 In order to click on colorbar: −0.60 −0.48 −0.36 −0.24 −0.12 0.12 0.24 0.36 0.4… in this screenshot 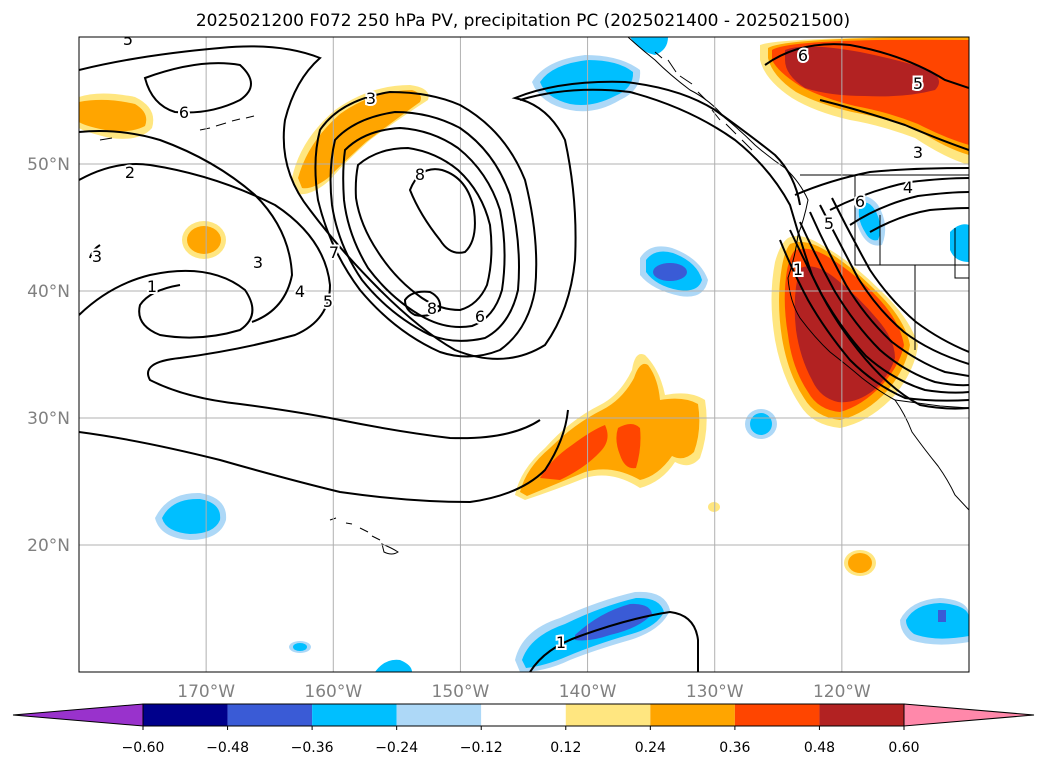, I will do `click(523, 729)`.